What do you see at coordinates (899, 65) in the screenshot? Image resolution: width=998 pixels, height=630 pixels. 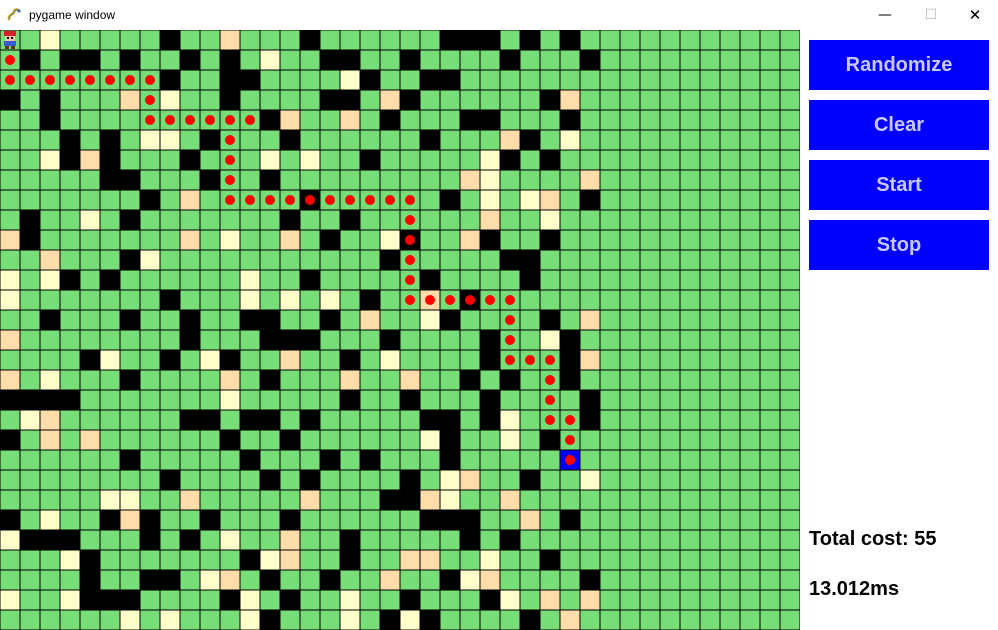 I see `randomize-button: Randomize` at bounding box center [899, 65].